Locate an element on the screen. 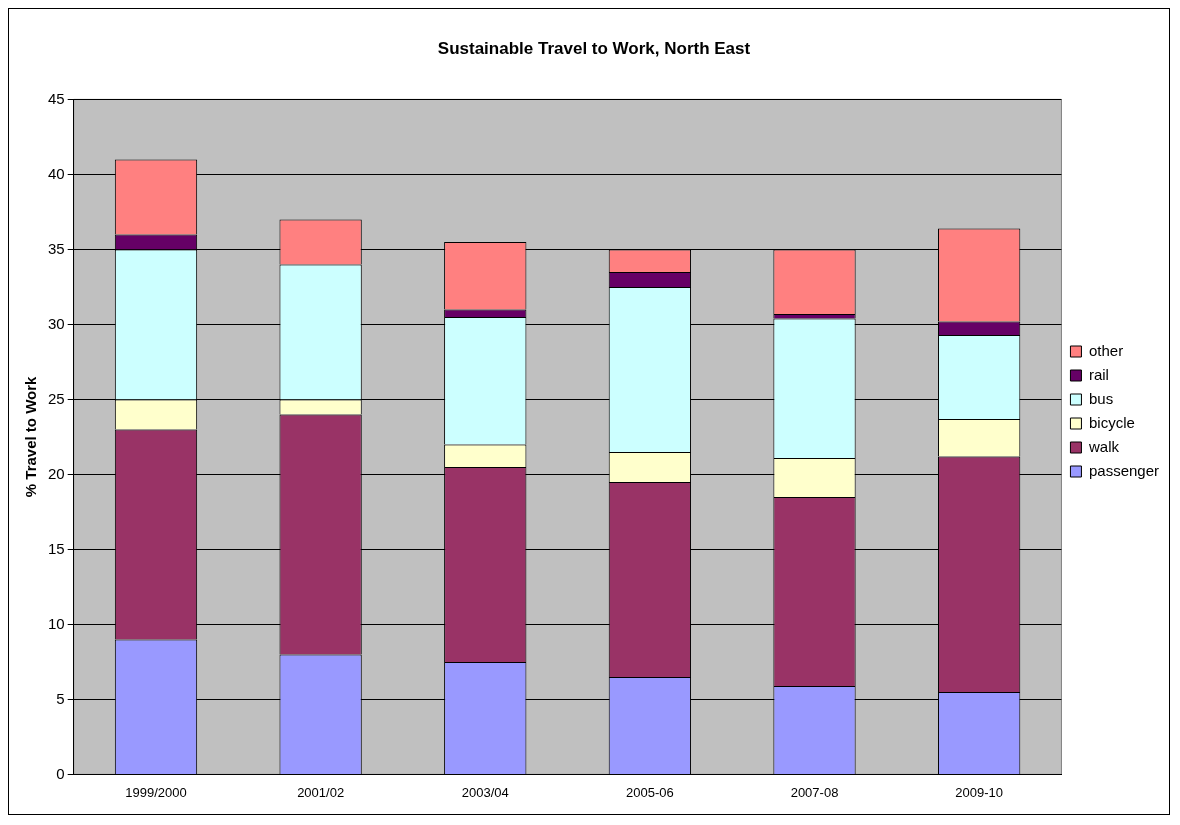  x-tick-label: 2005-06 is located at coordinates (650, 792).